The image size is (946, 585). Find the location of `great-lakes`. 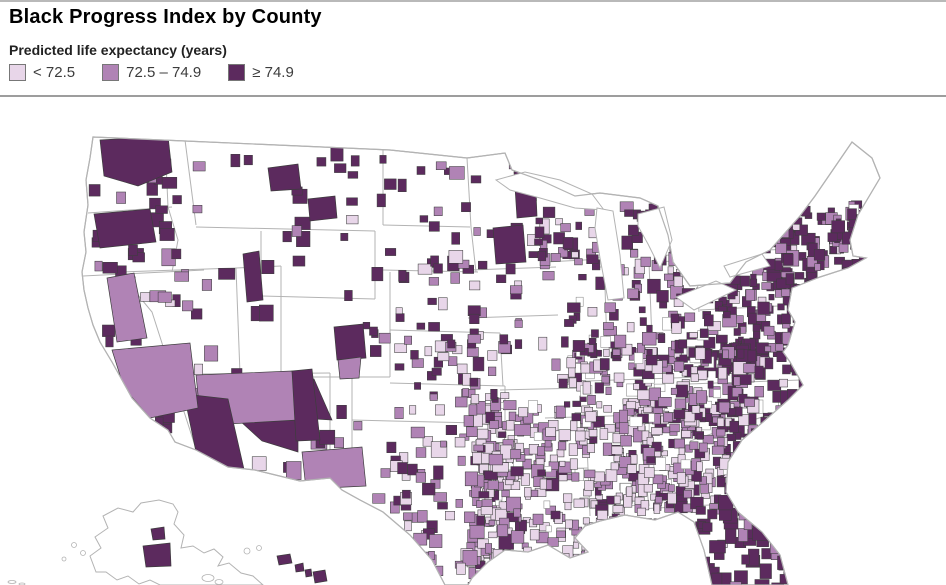

great-lakes is located at coordinates (632, 241).